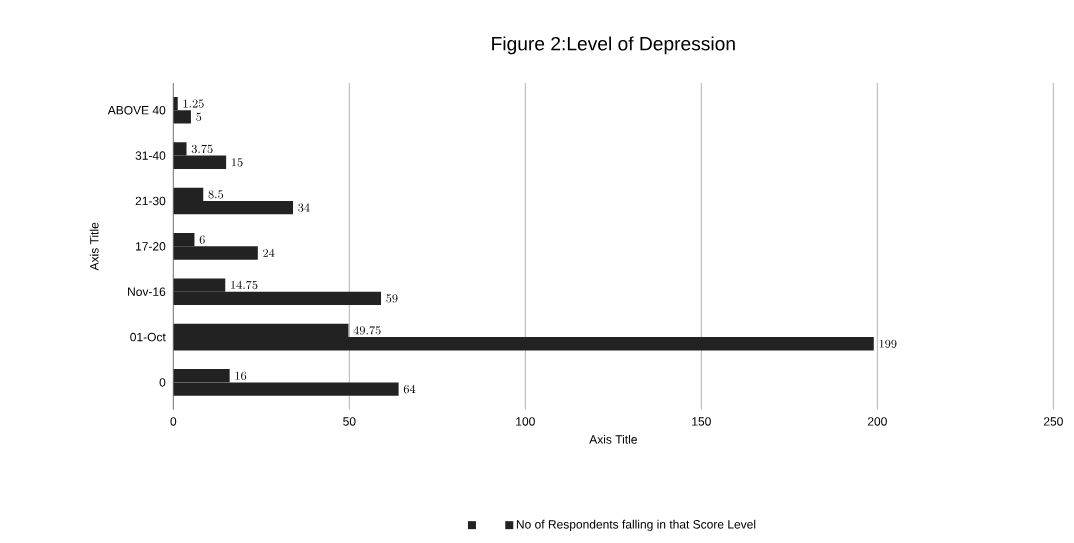 The image size is (1074, 543). I want to click on y-tick-label: 21-30, so click(150, 201).